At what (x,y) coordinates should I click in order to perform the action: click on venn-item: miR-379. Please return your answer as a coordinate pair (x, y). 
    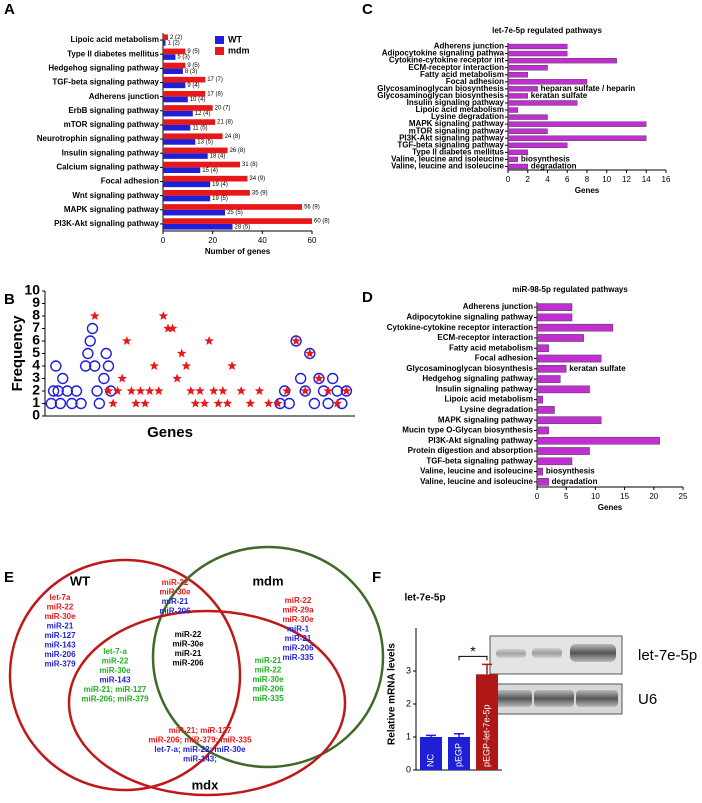
    Looking at the image, I should click on (60, 664).